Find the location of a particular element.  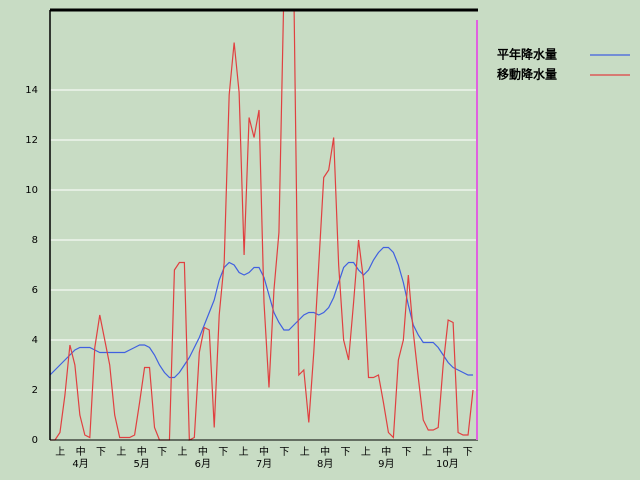

legend-label: 平年降水量 is located at coordinates (527, 54).